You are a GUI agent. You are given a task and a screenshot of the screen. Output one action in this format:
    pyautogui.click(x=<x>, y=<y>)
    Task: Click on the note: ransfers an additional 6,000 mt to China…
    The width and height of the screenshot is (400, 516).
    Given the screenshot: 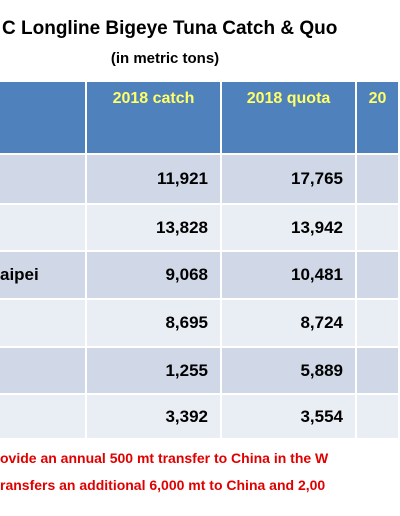 What is the action you would take?
    pyautogui.click(x=163, y=485)
    